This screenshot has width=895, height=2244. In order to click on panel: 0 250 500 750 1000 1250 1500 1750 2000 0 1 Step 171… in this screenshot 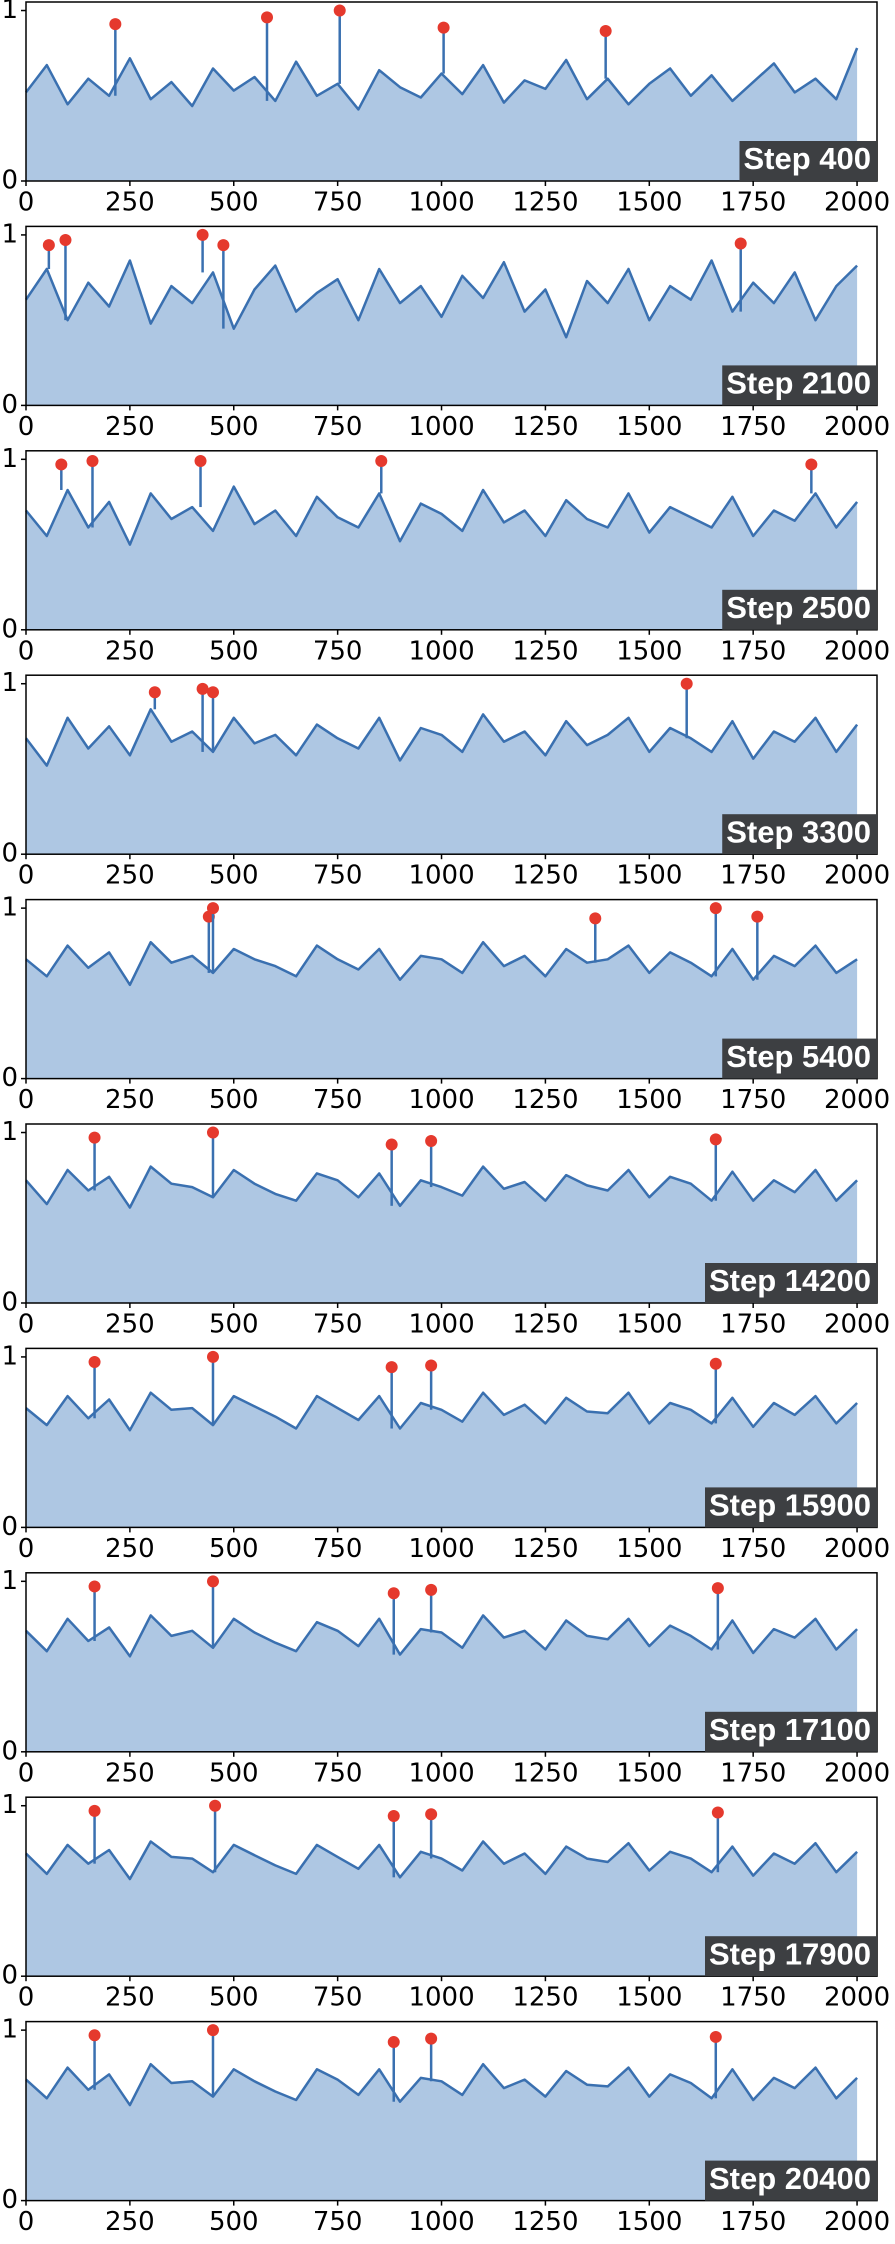, I will do `click(445, 1677)`.